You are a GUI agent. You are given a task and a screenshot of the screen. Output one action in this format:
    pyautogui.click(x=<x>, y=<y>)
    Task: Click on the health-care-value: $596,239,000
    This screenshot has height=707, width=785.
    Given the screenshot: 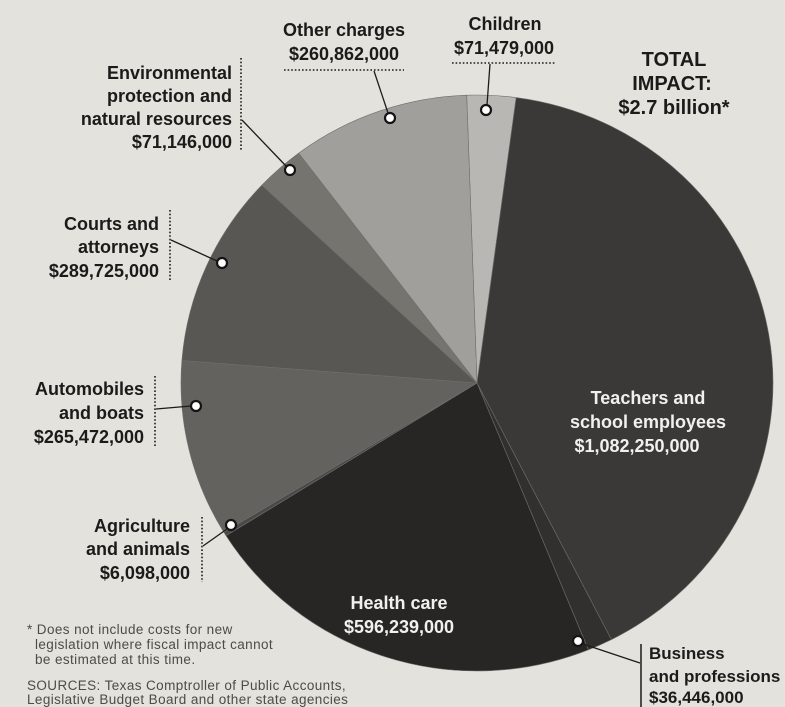 What is the action you would take?
    pyautogui.click(x=399, y=627)
    